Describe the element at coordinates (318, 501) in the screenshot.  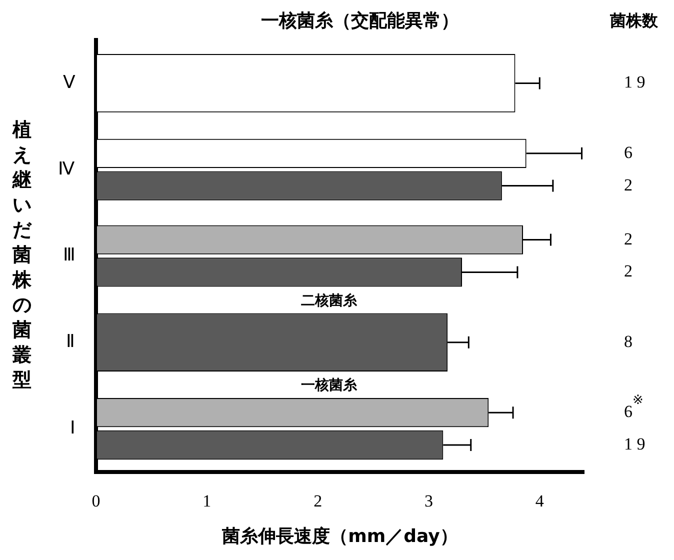
I see `x-tick-label: 2` at that location.